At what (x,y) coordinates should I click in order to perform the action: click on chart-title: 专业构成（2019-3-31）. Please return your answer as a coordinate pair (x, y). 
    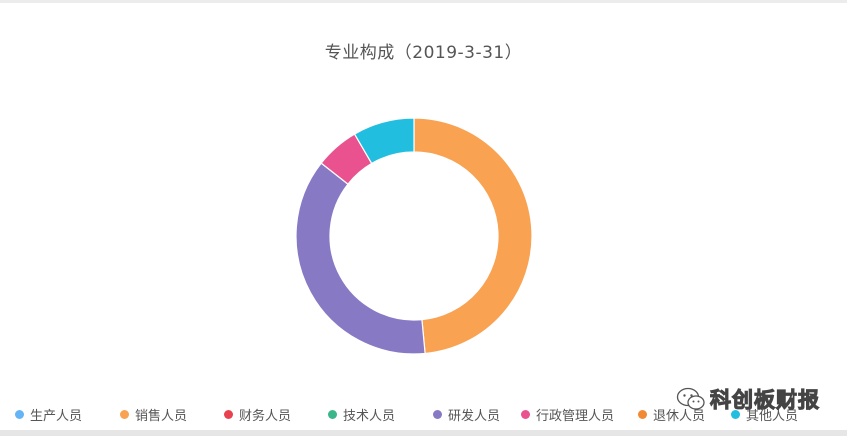
    Looking at the image, I should click on (423, 53).